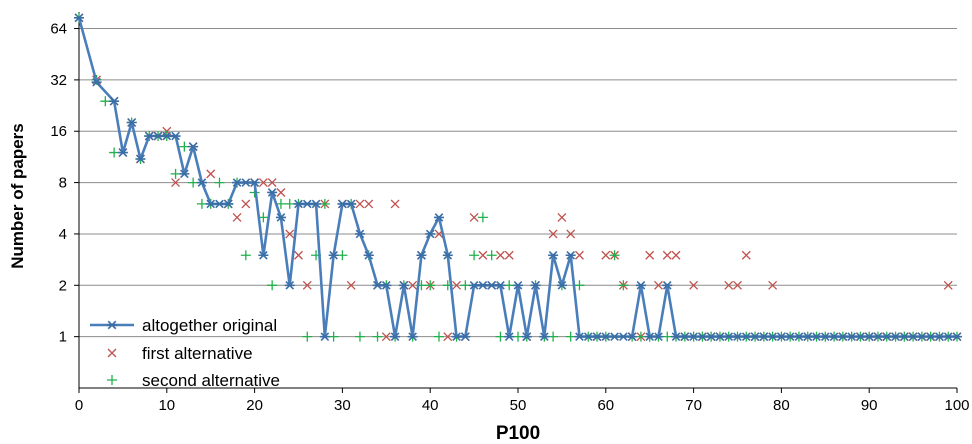 The image size is (972, 444). Describe the element at coordinates (79, 405) in the screenshot. I see `x-tick-label: 0` at that location.